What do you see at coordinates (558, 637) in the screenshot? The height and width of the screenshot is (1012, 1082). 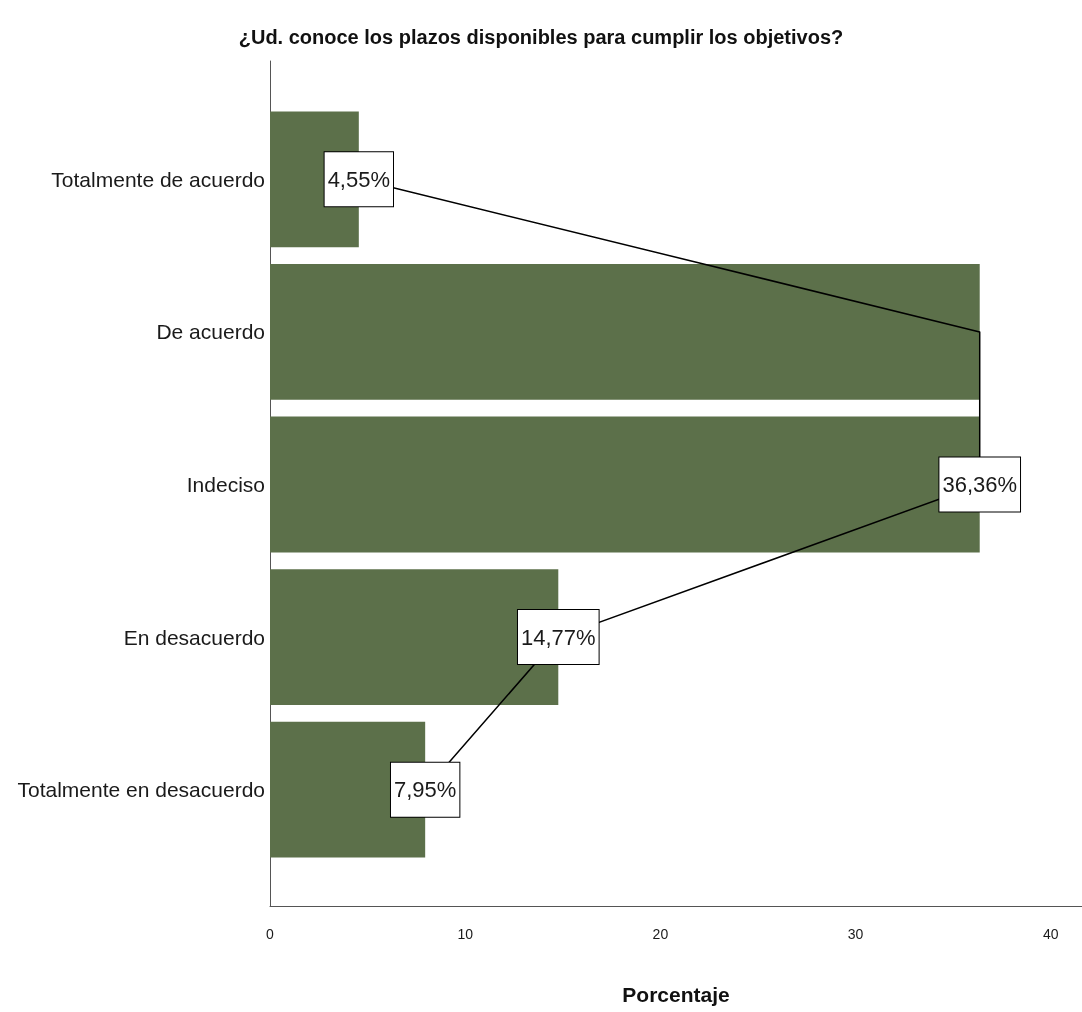 I see `data-label: 14,77%` at bounding box center [558, 637].